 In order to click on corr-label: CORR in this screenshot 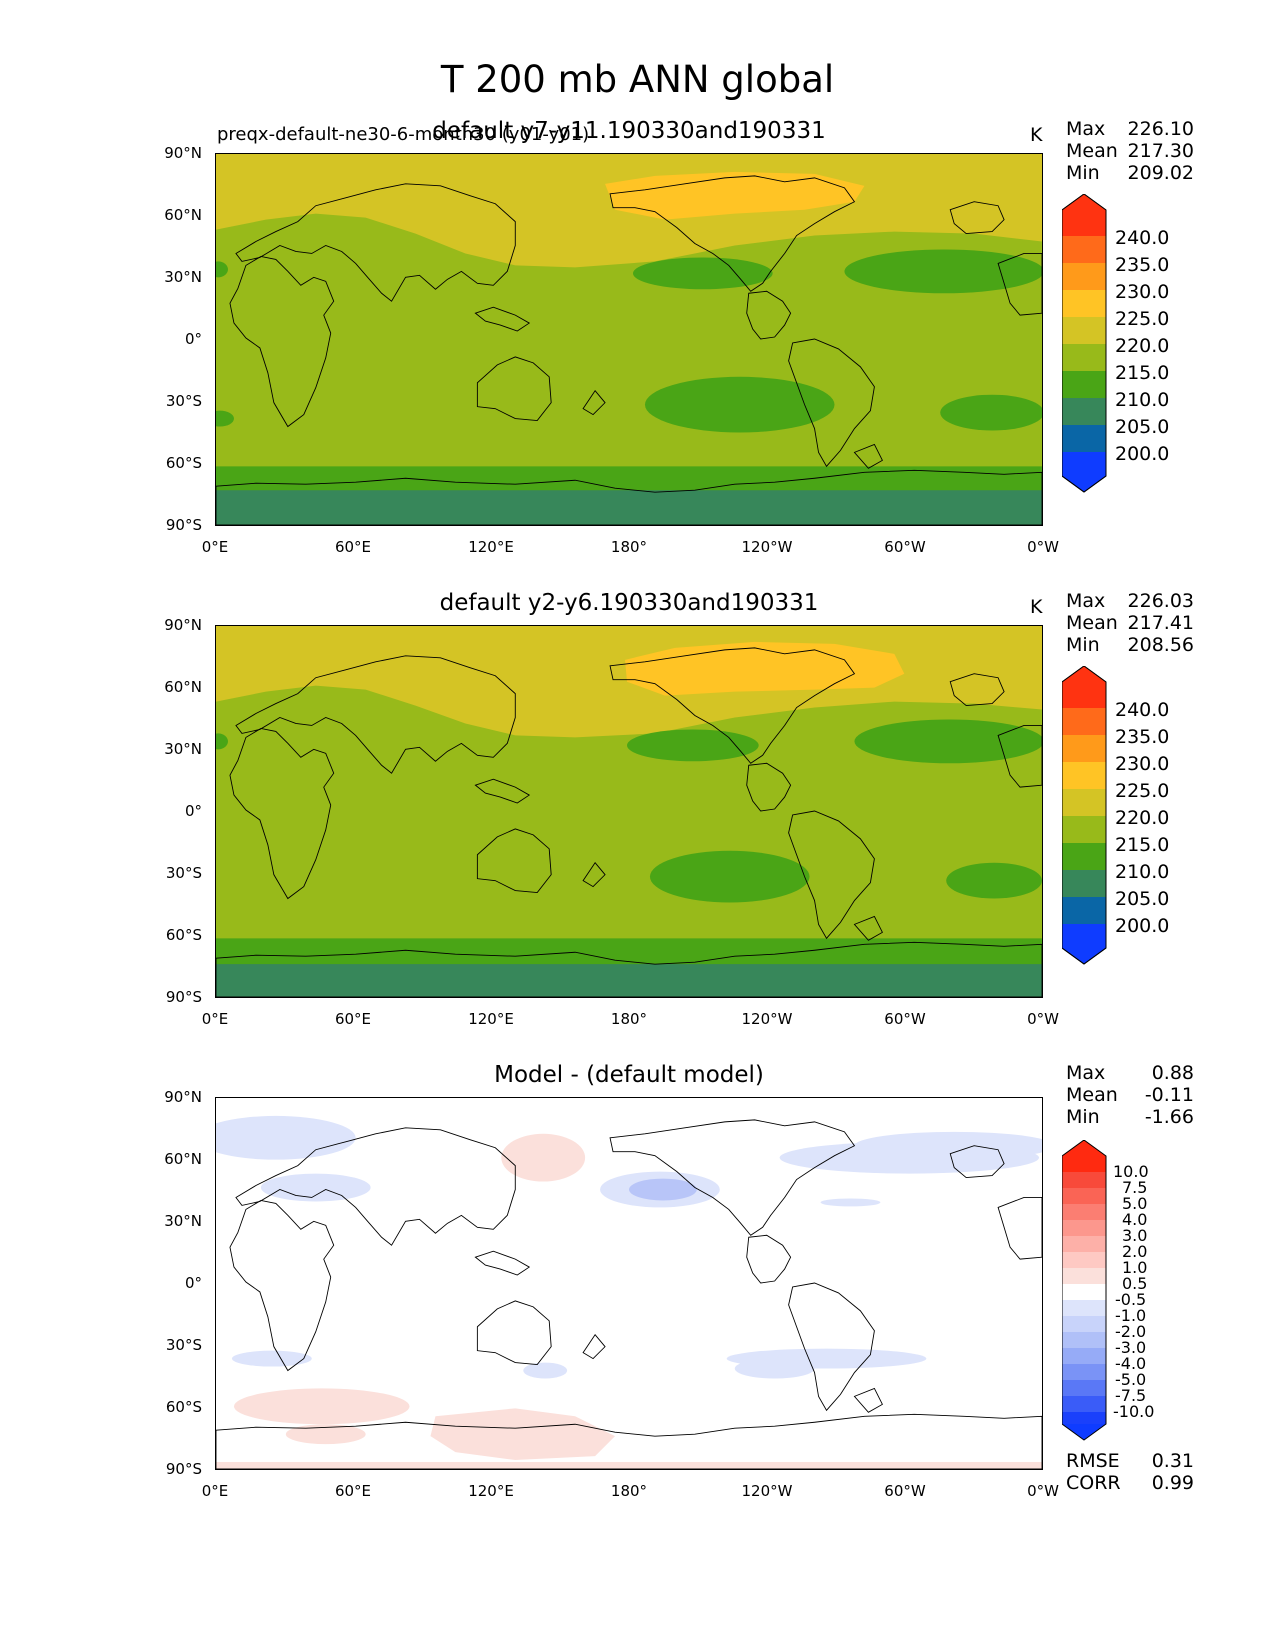, I will do `click(1093, 1483)`.